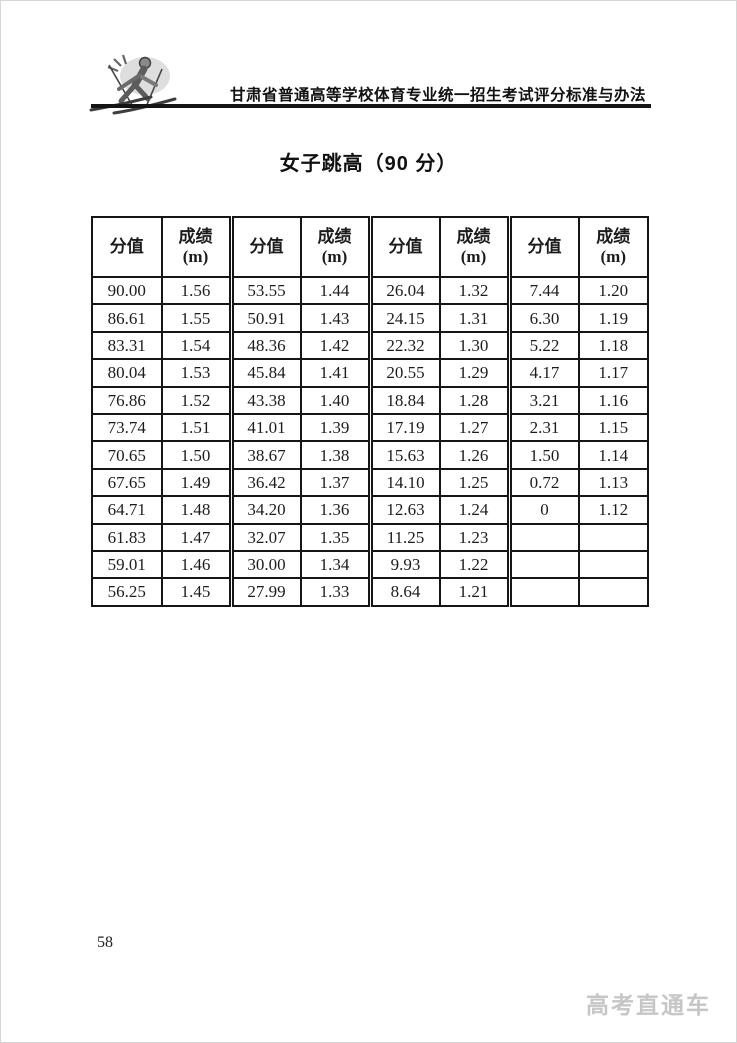 The width and height of the screenshot is (737, 1043). I want to click on score-cell: 24.15, so click(404, 318).